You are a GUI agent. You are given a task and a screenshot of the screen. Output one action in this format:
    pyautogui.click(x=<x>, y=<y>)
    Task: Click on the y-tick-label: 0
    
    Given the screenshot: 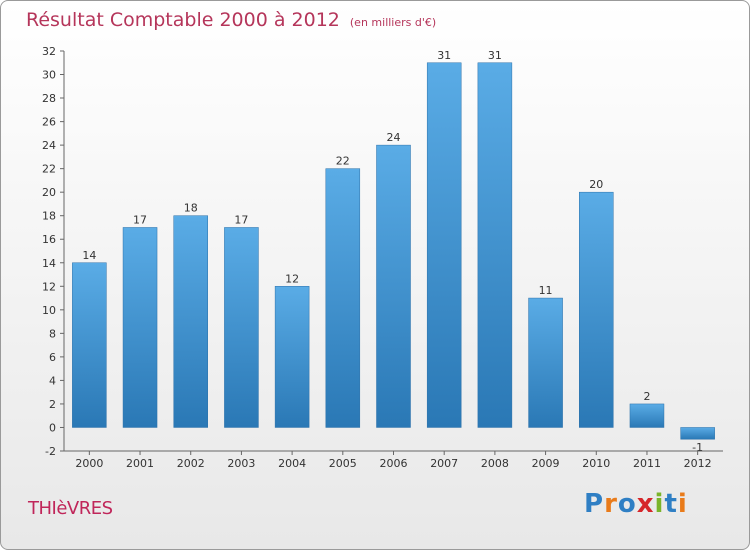 What is the action you would take?
    pyautogui.click(x=52, y=427)
    